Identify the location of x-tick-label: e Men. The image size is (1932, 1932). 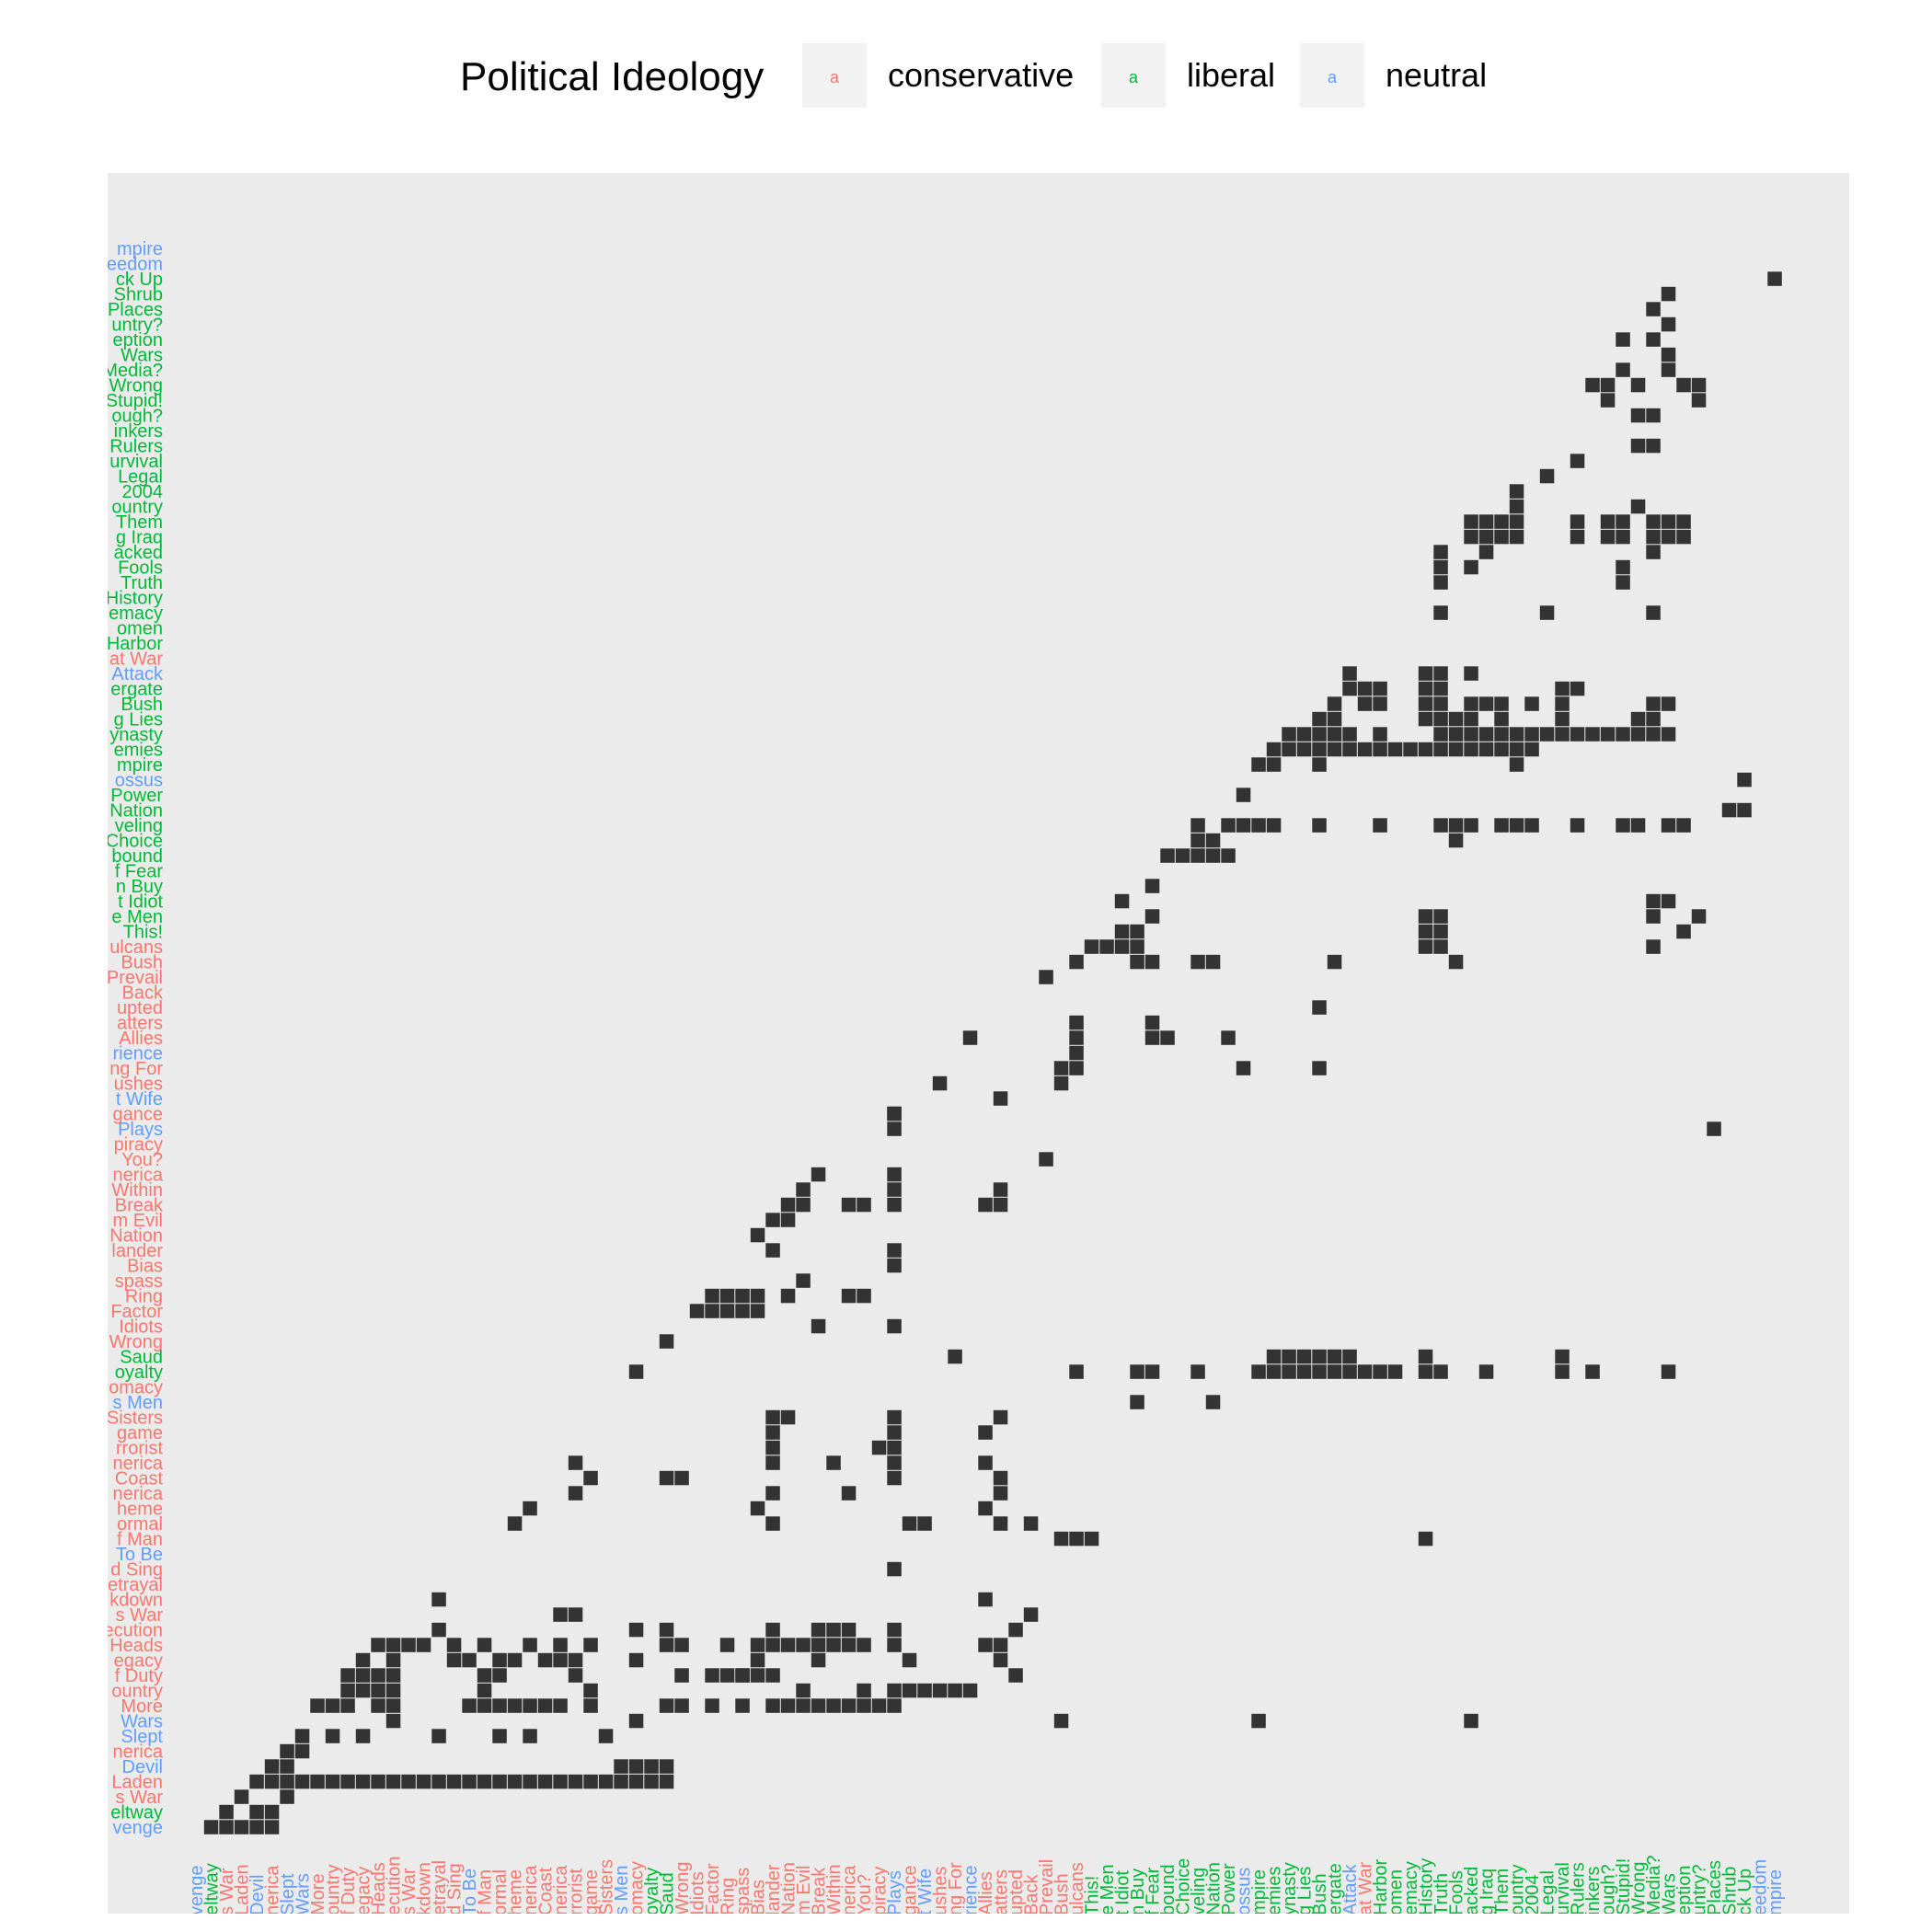
(1108, 1890).